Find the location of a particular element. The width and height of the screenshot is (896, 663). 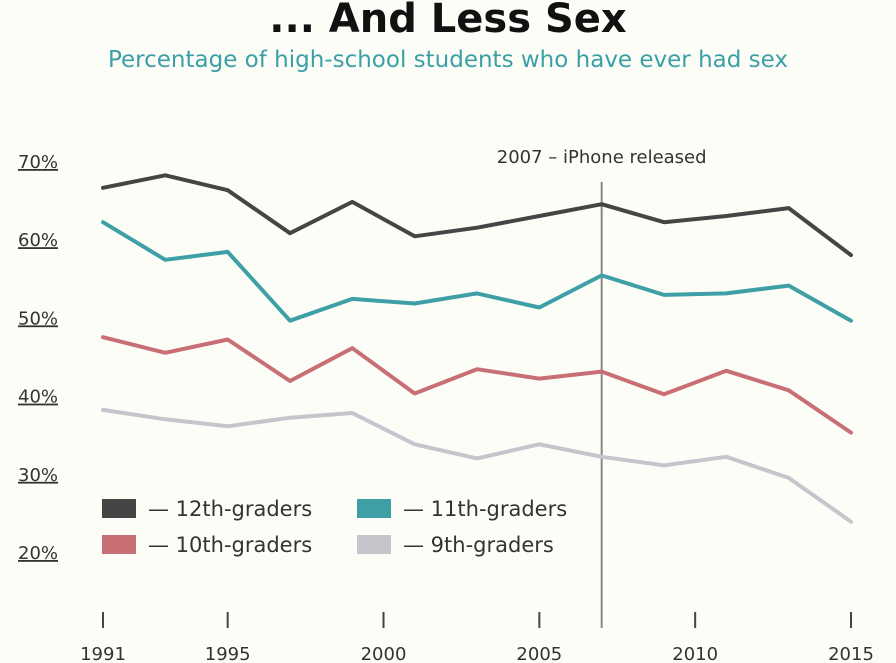

y-tick-label: 40% is located at coordinates (38, 397).